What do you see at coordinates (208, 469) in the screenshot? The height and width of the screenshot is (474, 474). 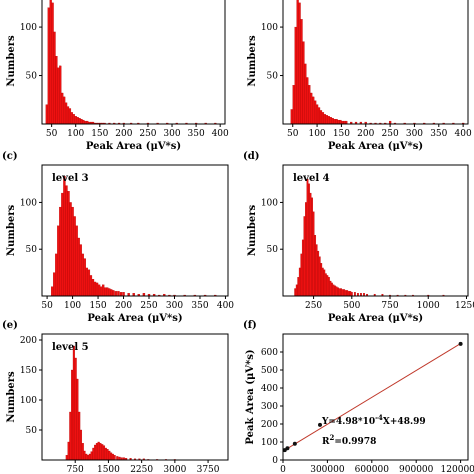 I see `x-tick-label: 3750` at bounding box center [208, 469].